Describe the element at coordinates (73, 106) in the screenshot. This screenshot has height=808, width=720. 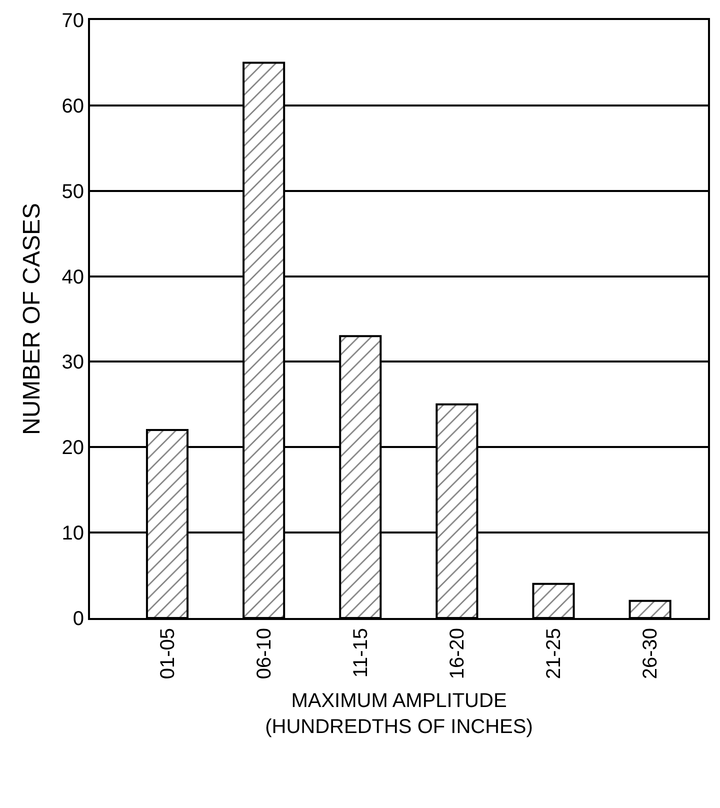
I see `y-tick-label: 60` at that location.